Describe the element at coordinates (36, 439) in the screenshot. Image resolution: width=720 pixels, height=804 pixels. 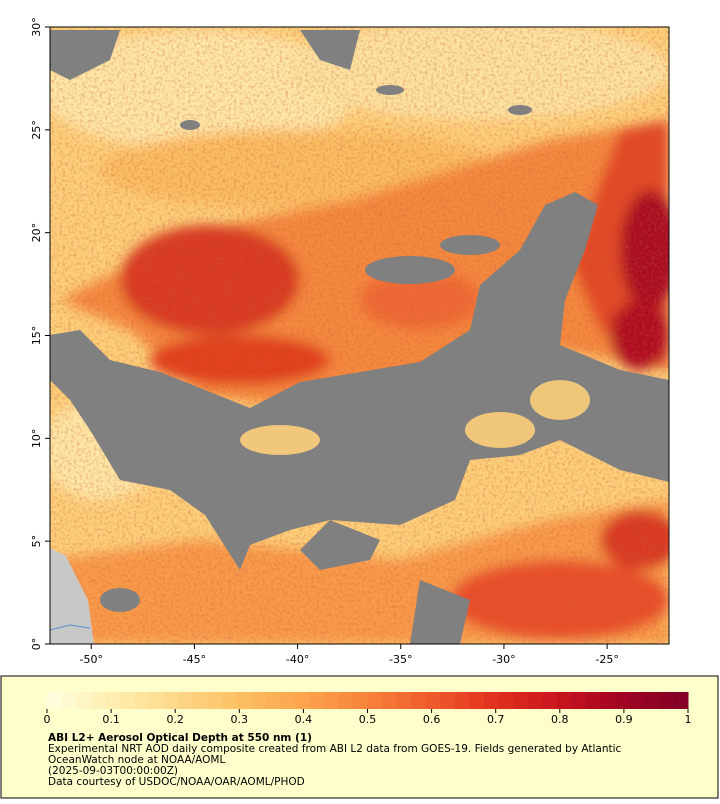
I see `y-tick-label: 10°` at that location.